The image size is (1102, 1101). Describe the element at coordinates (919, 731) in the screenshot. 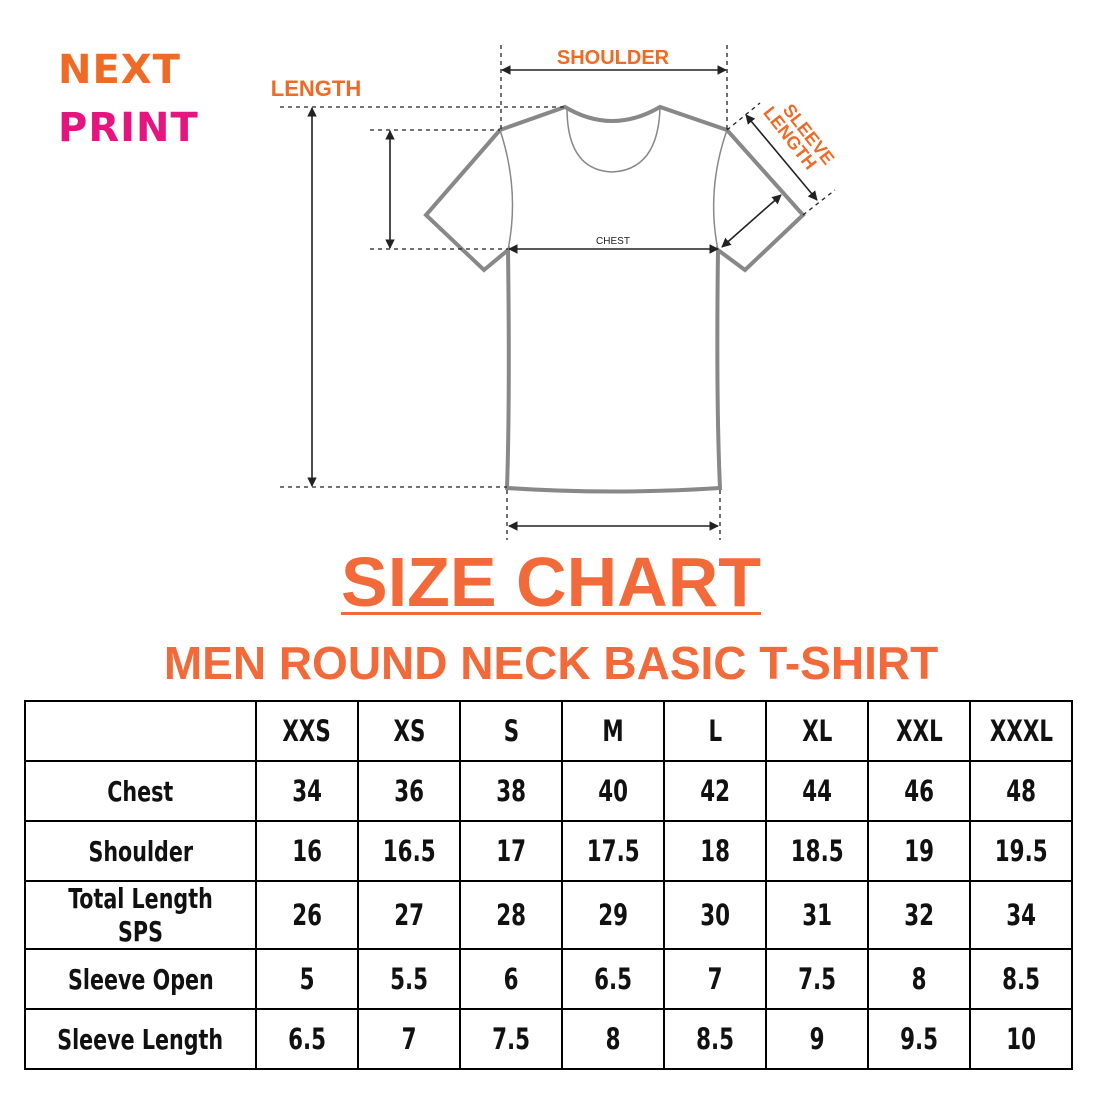

I see `header-cell: XXL` at that location.